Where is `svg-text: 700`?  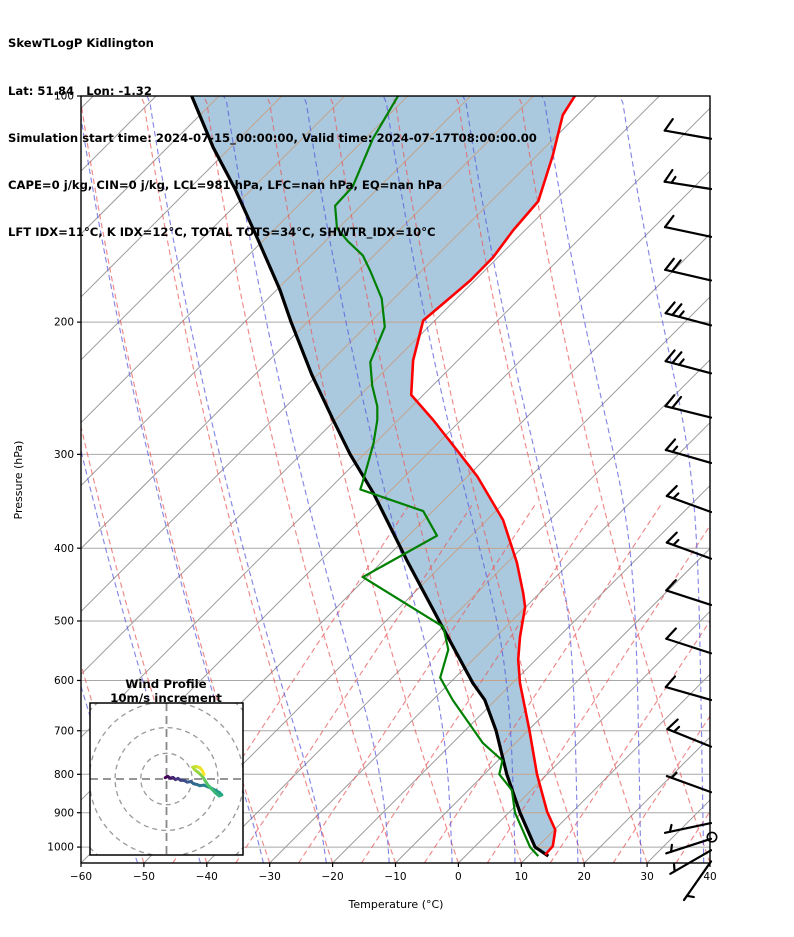 svg-text: 700 is located at coordinates (64, 731).